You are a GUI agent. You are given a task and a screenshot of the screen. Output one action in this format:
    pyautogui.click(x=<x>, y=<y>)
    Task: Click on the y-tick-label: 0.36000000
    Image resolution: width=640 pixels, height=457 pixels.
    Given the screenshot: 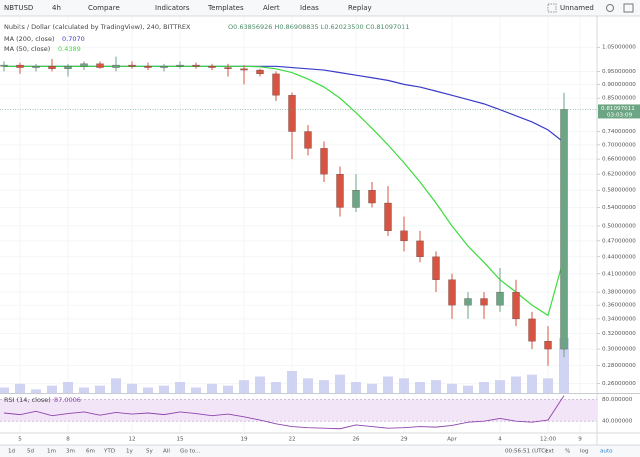 What is the action you would take?
    pyautogui.click(x=619, y=306)
    